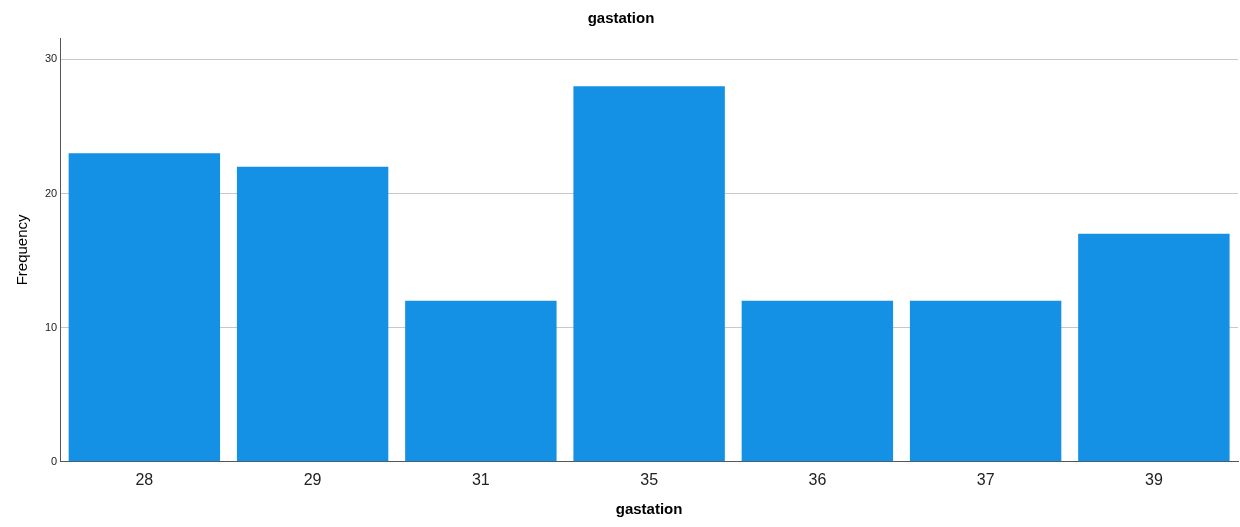 This screenshot has height=527, width=1240. I want to click on y-tick-label: 30, so click(51, 58).